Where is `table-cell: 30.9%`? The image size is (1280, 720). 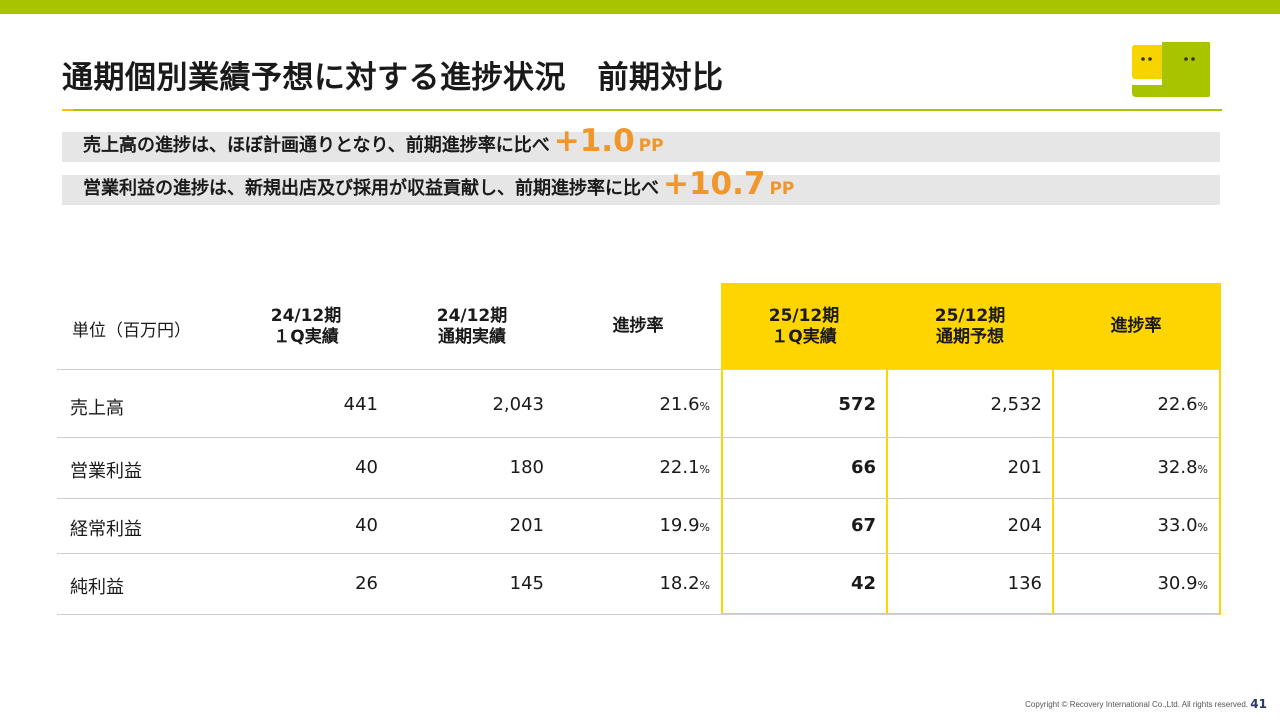 table-cell: 30.9% is located at coordinates (1182, 583).